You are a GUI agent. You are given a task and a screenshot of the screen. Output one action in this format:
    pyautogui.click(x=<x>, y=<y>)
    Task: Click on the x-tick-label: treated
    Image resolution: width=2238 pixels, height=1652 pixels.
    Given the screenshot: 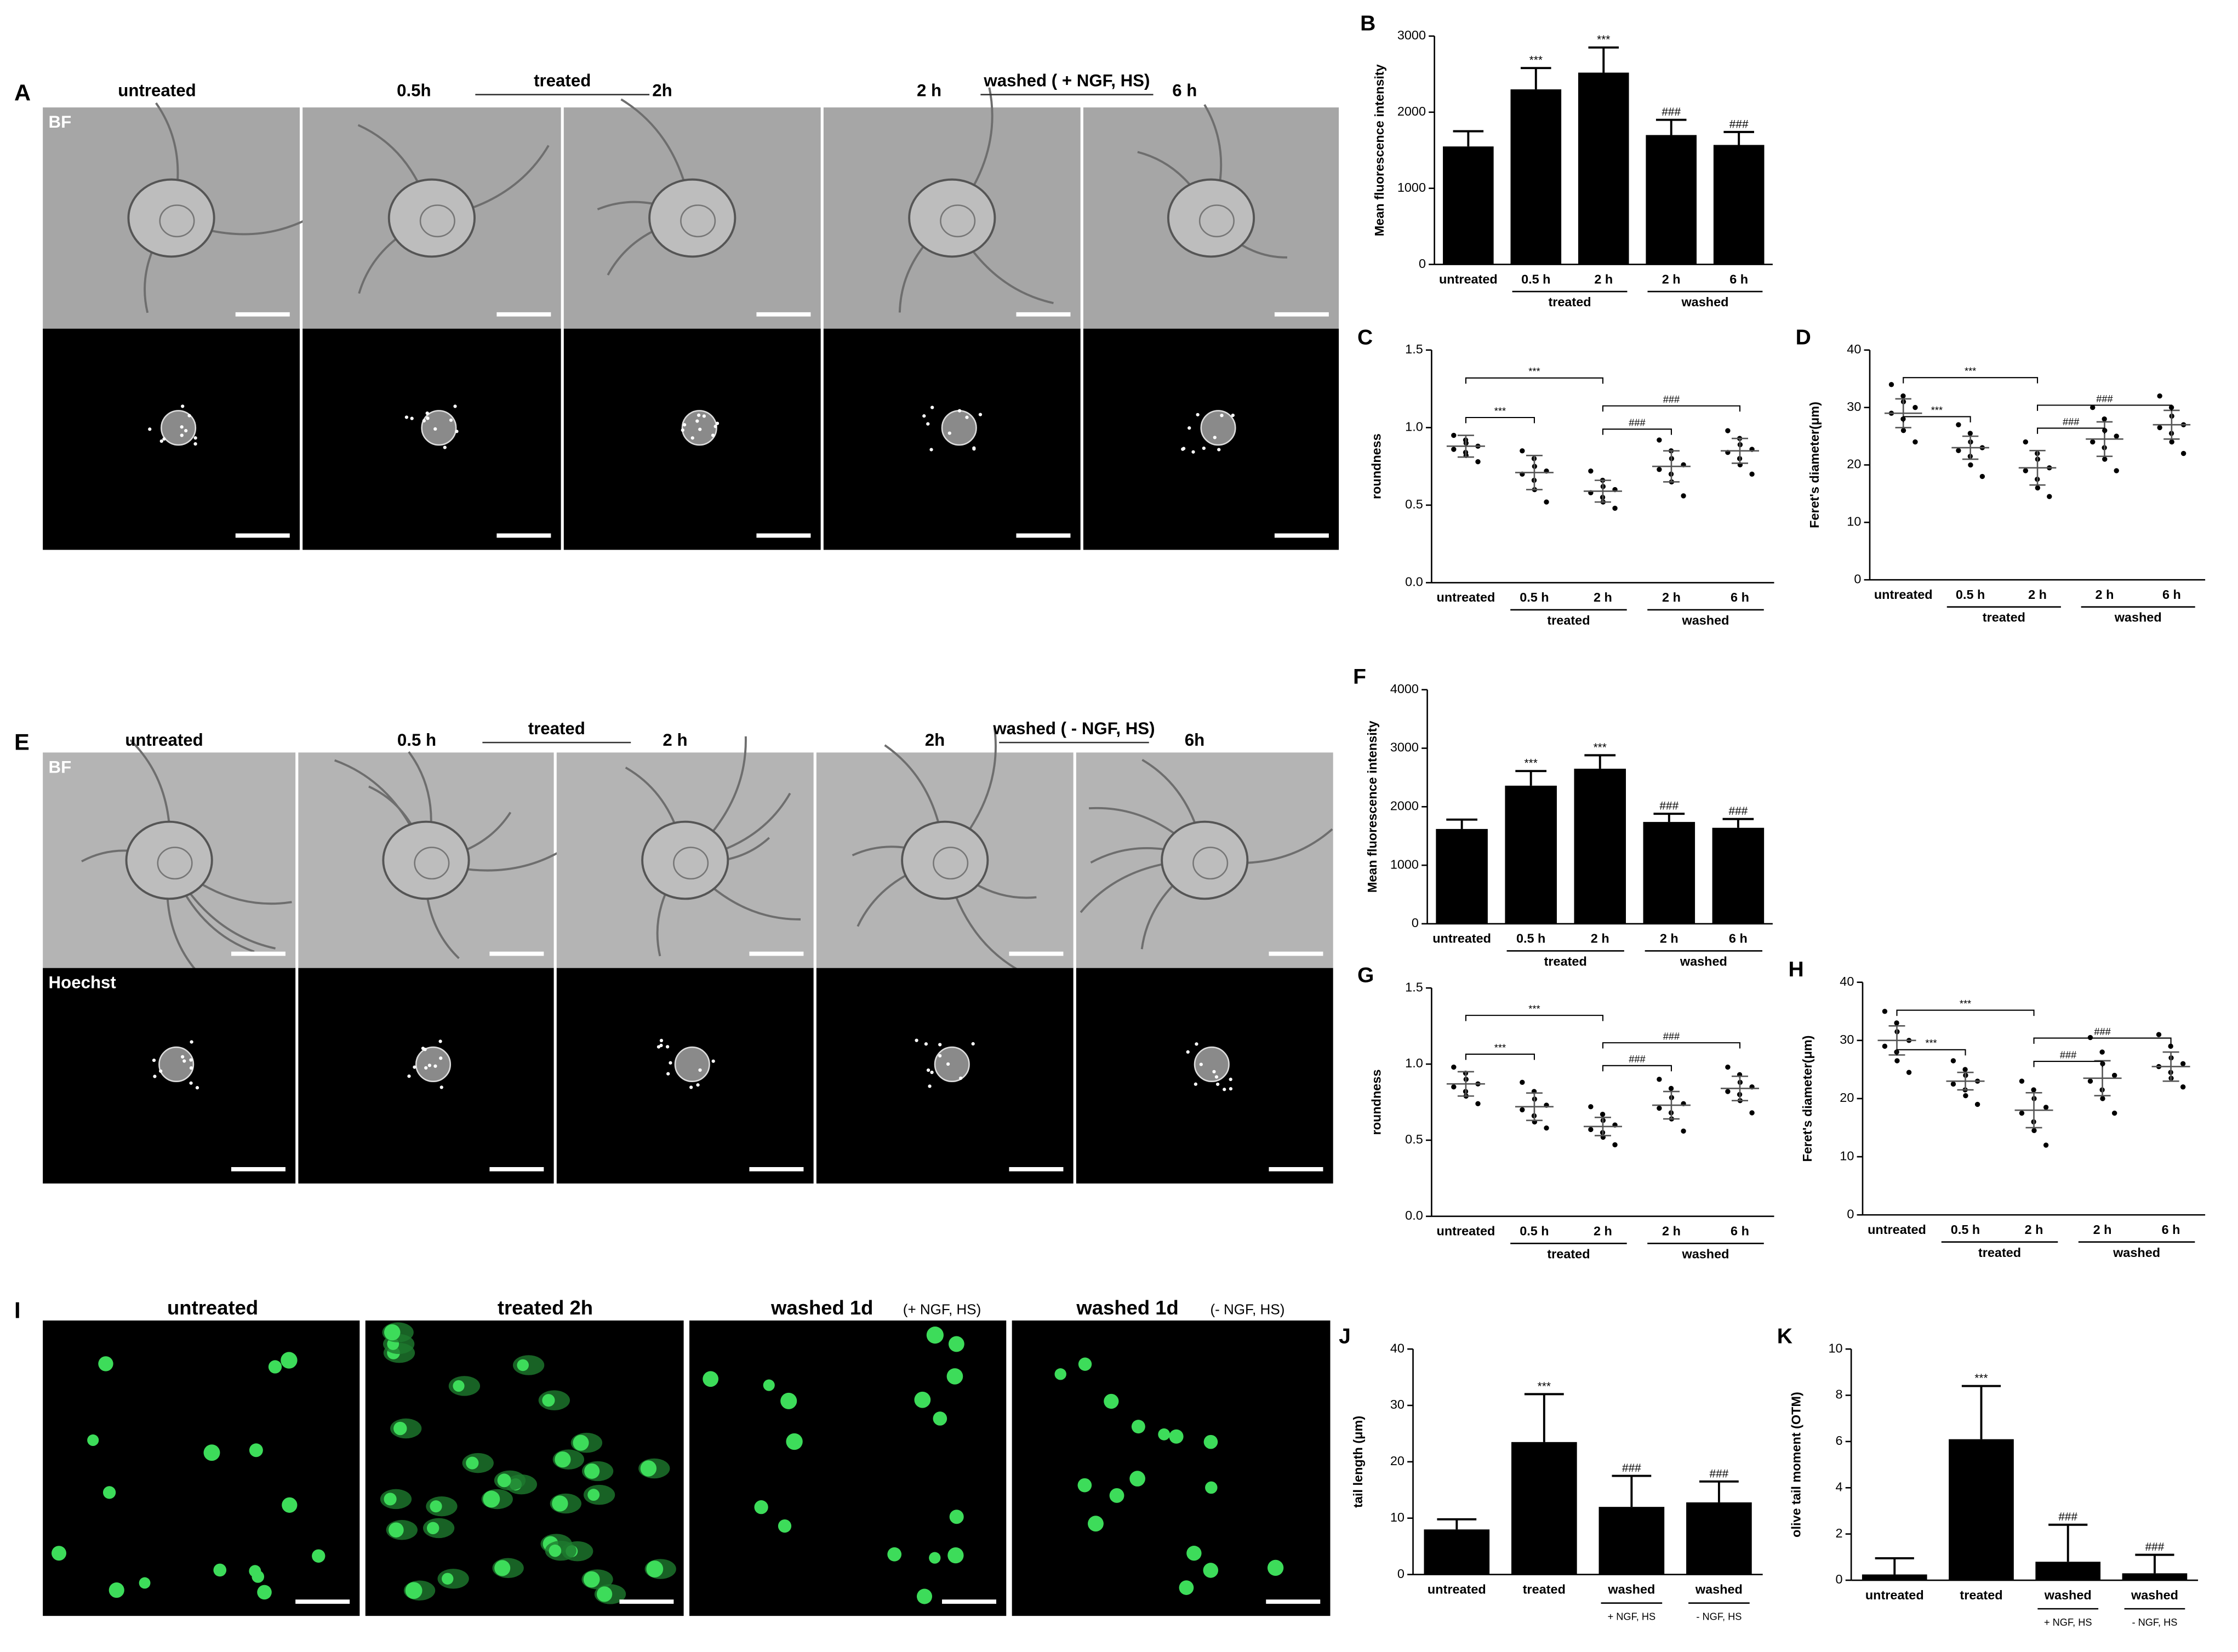 What is the action you would take?
    pyautogui.click(x=1544, y=1589)
    